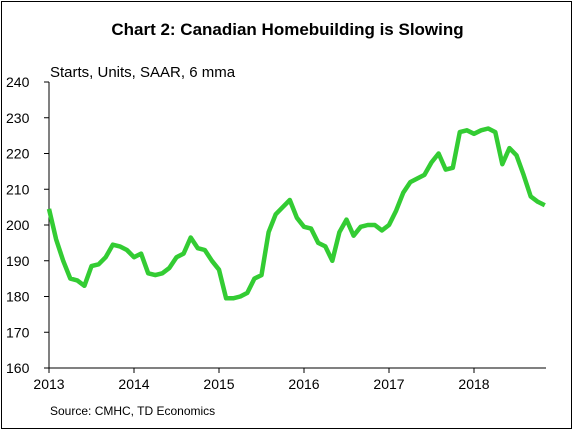 This screenshot has height=432, width=575. Describe the element at coordinates (473, 384) in the screenshot. I see `x-tick-label: 2018` at that location.